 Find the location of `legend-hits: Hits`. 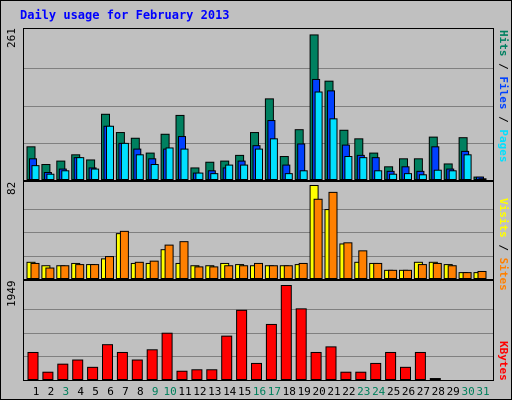

legend-hits: Hits is located at coordinates (503, 43).